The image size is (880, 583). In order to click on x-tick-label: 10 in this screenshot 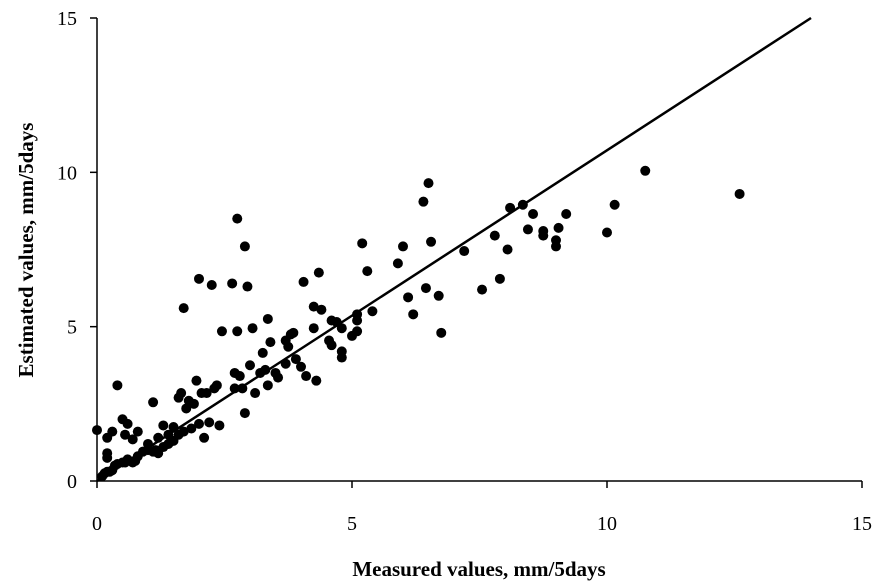, I will do `click(607, 524)`.